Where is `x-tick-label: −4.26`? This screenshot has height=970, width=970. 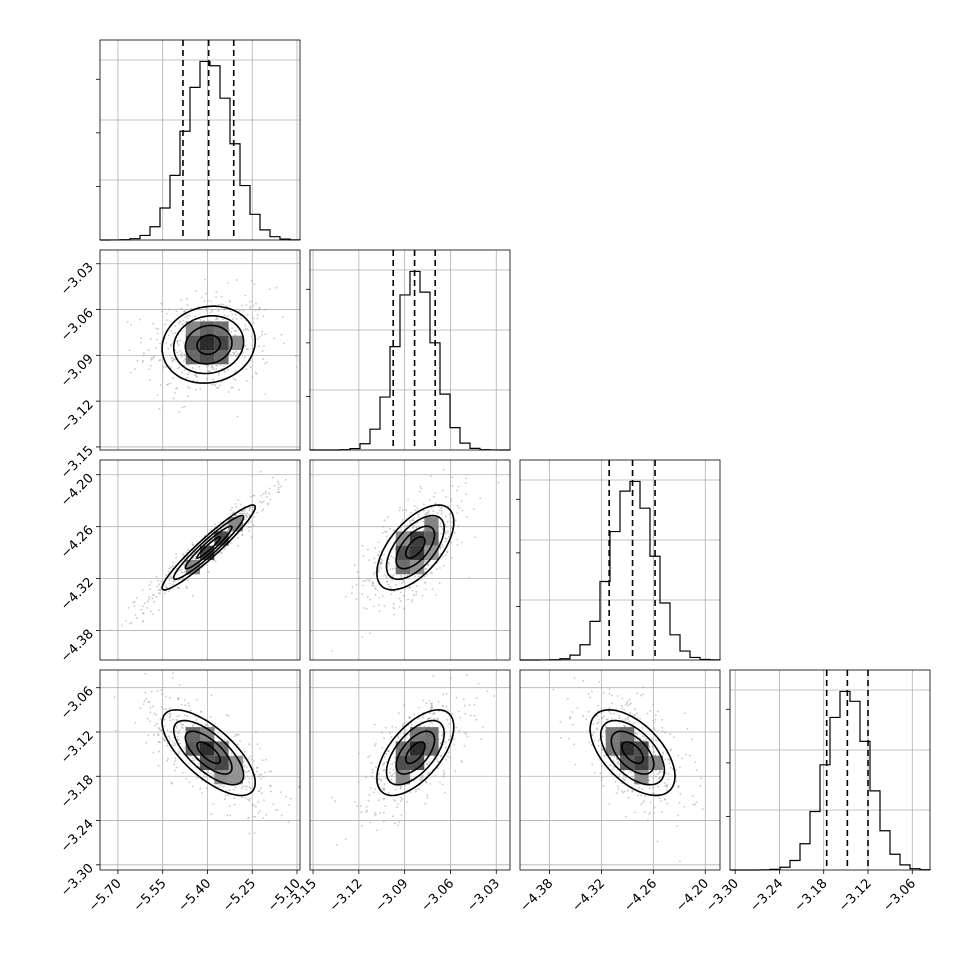 x-tick-label: −4.26 is located at coordinates (640, 895).